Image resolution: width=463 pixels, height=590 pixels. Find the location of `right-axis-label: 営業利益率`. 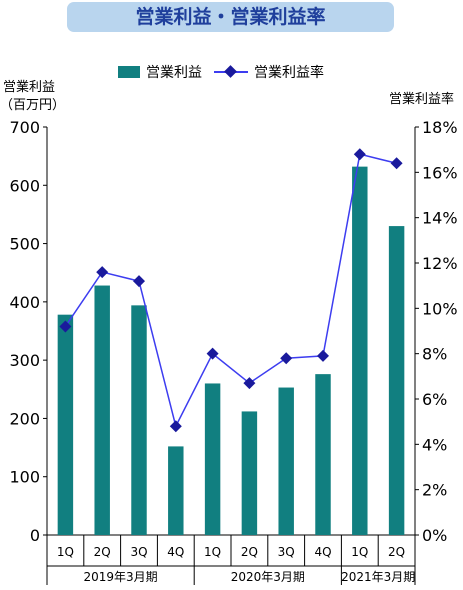

right-axis-label: 営業利益率 is located at coordinates (422, 99).